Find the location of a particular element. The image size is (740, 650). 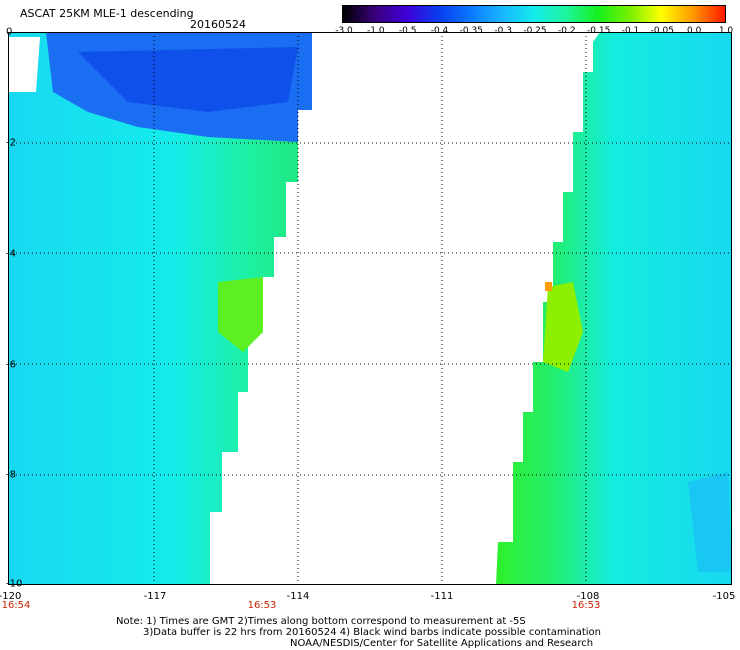

x-tick-114: -114 is located at coordinates (298, 596).